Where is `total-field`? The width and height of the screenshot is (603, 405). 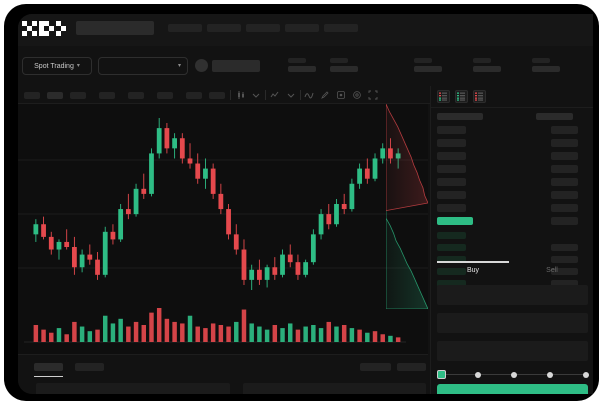 total-field is located at coordinates (512, 351).